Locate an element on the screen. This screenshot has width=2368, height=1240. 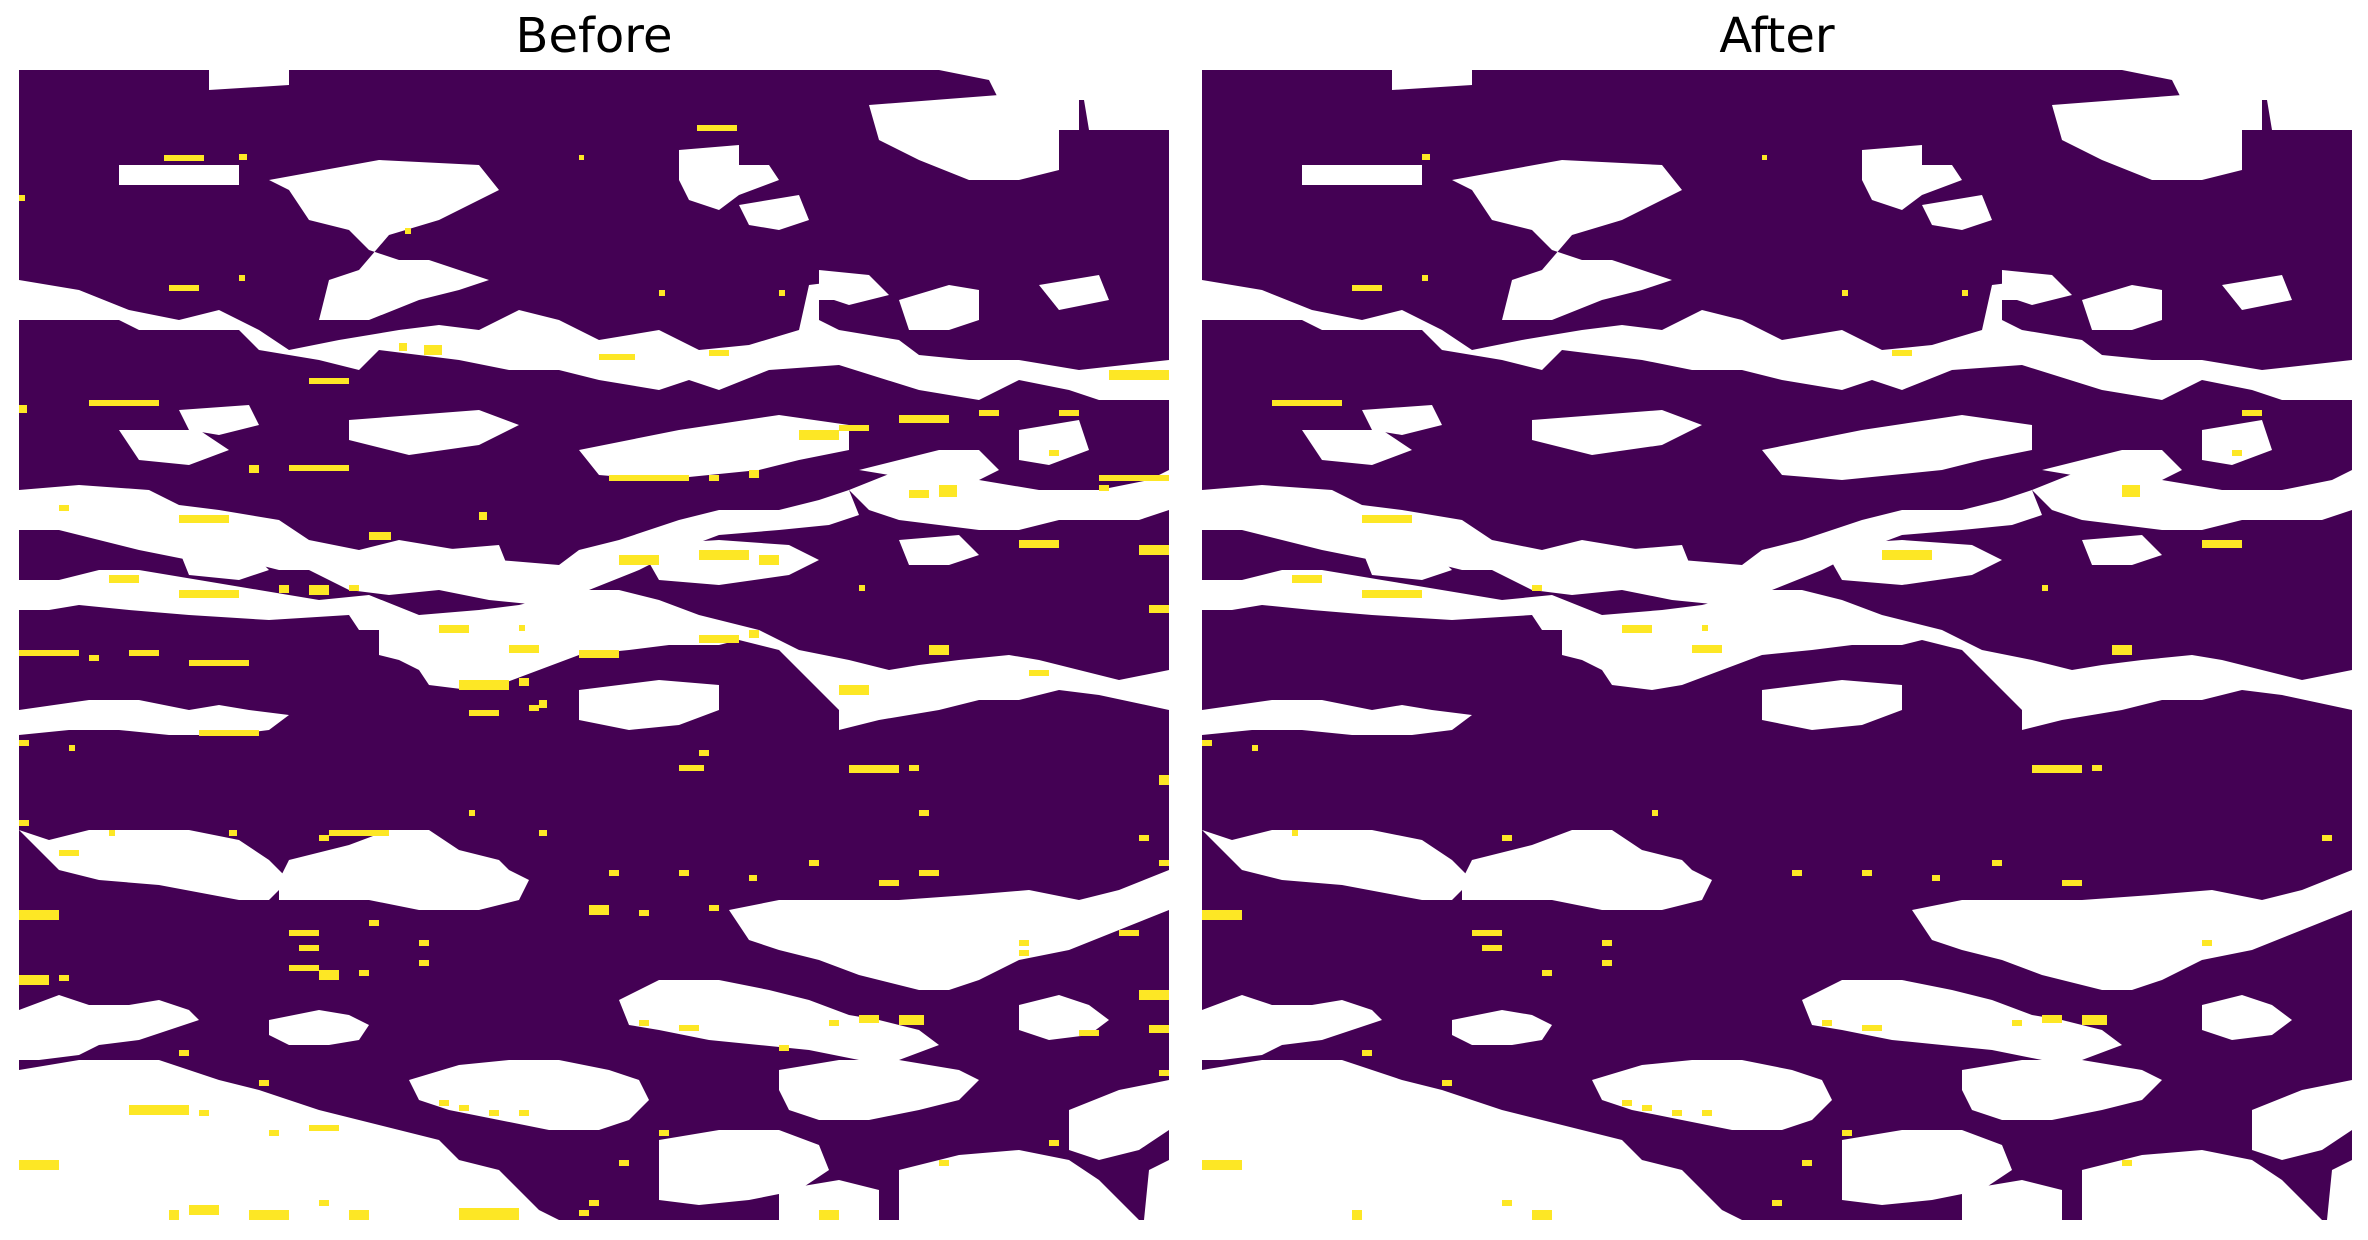
after-panel-title: After is located at coordinates (1777, 36).